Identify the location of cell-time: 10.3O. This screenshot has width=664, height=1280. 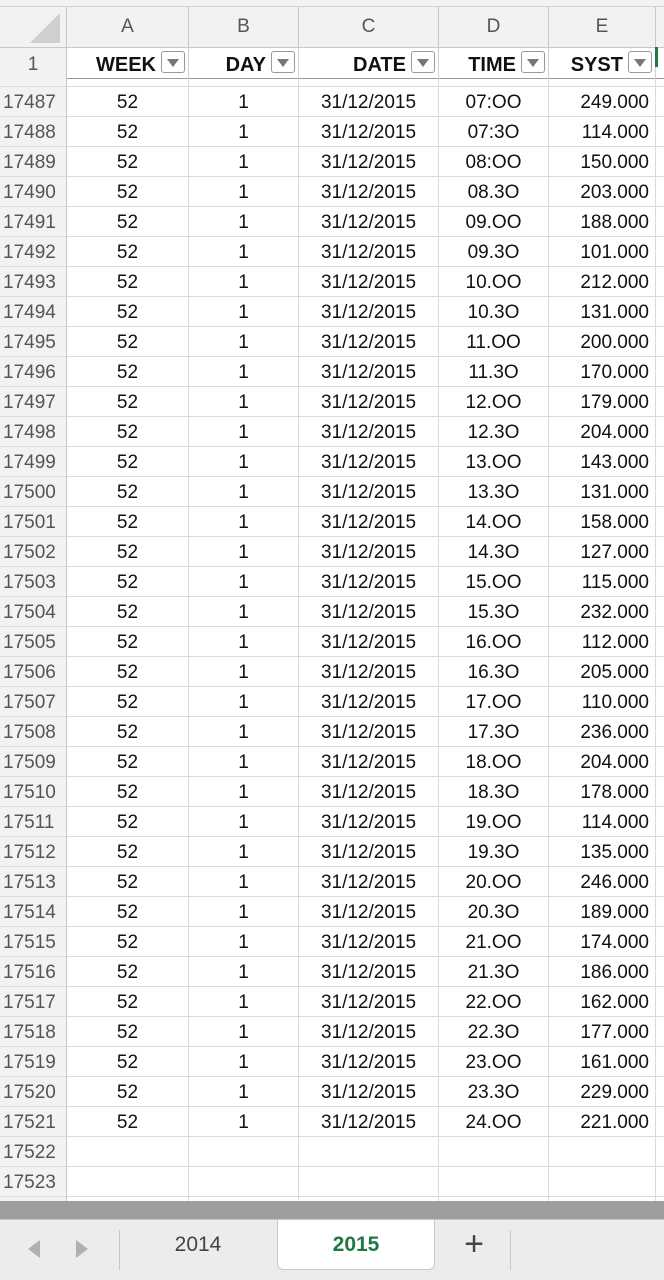
(494, 311).